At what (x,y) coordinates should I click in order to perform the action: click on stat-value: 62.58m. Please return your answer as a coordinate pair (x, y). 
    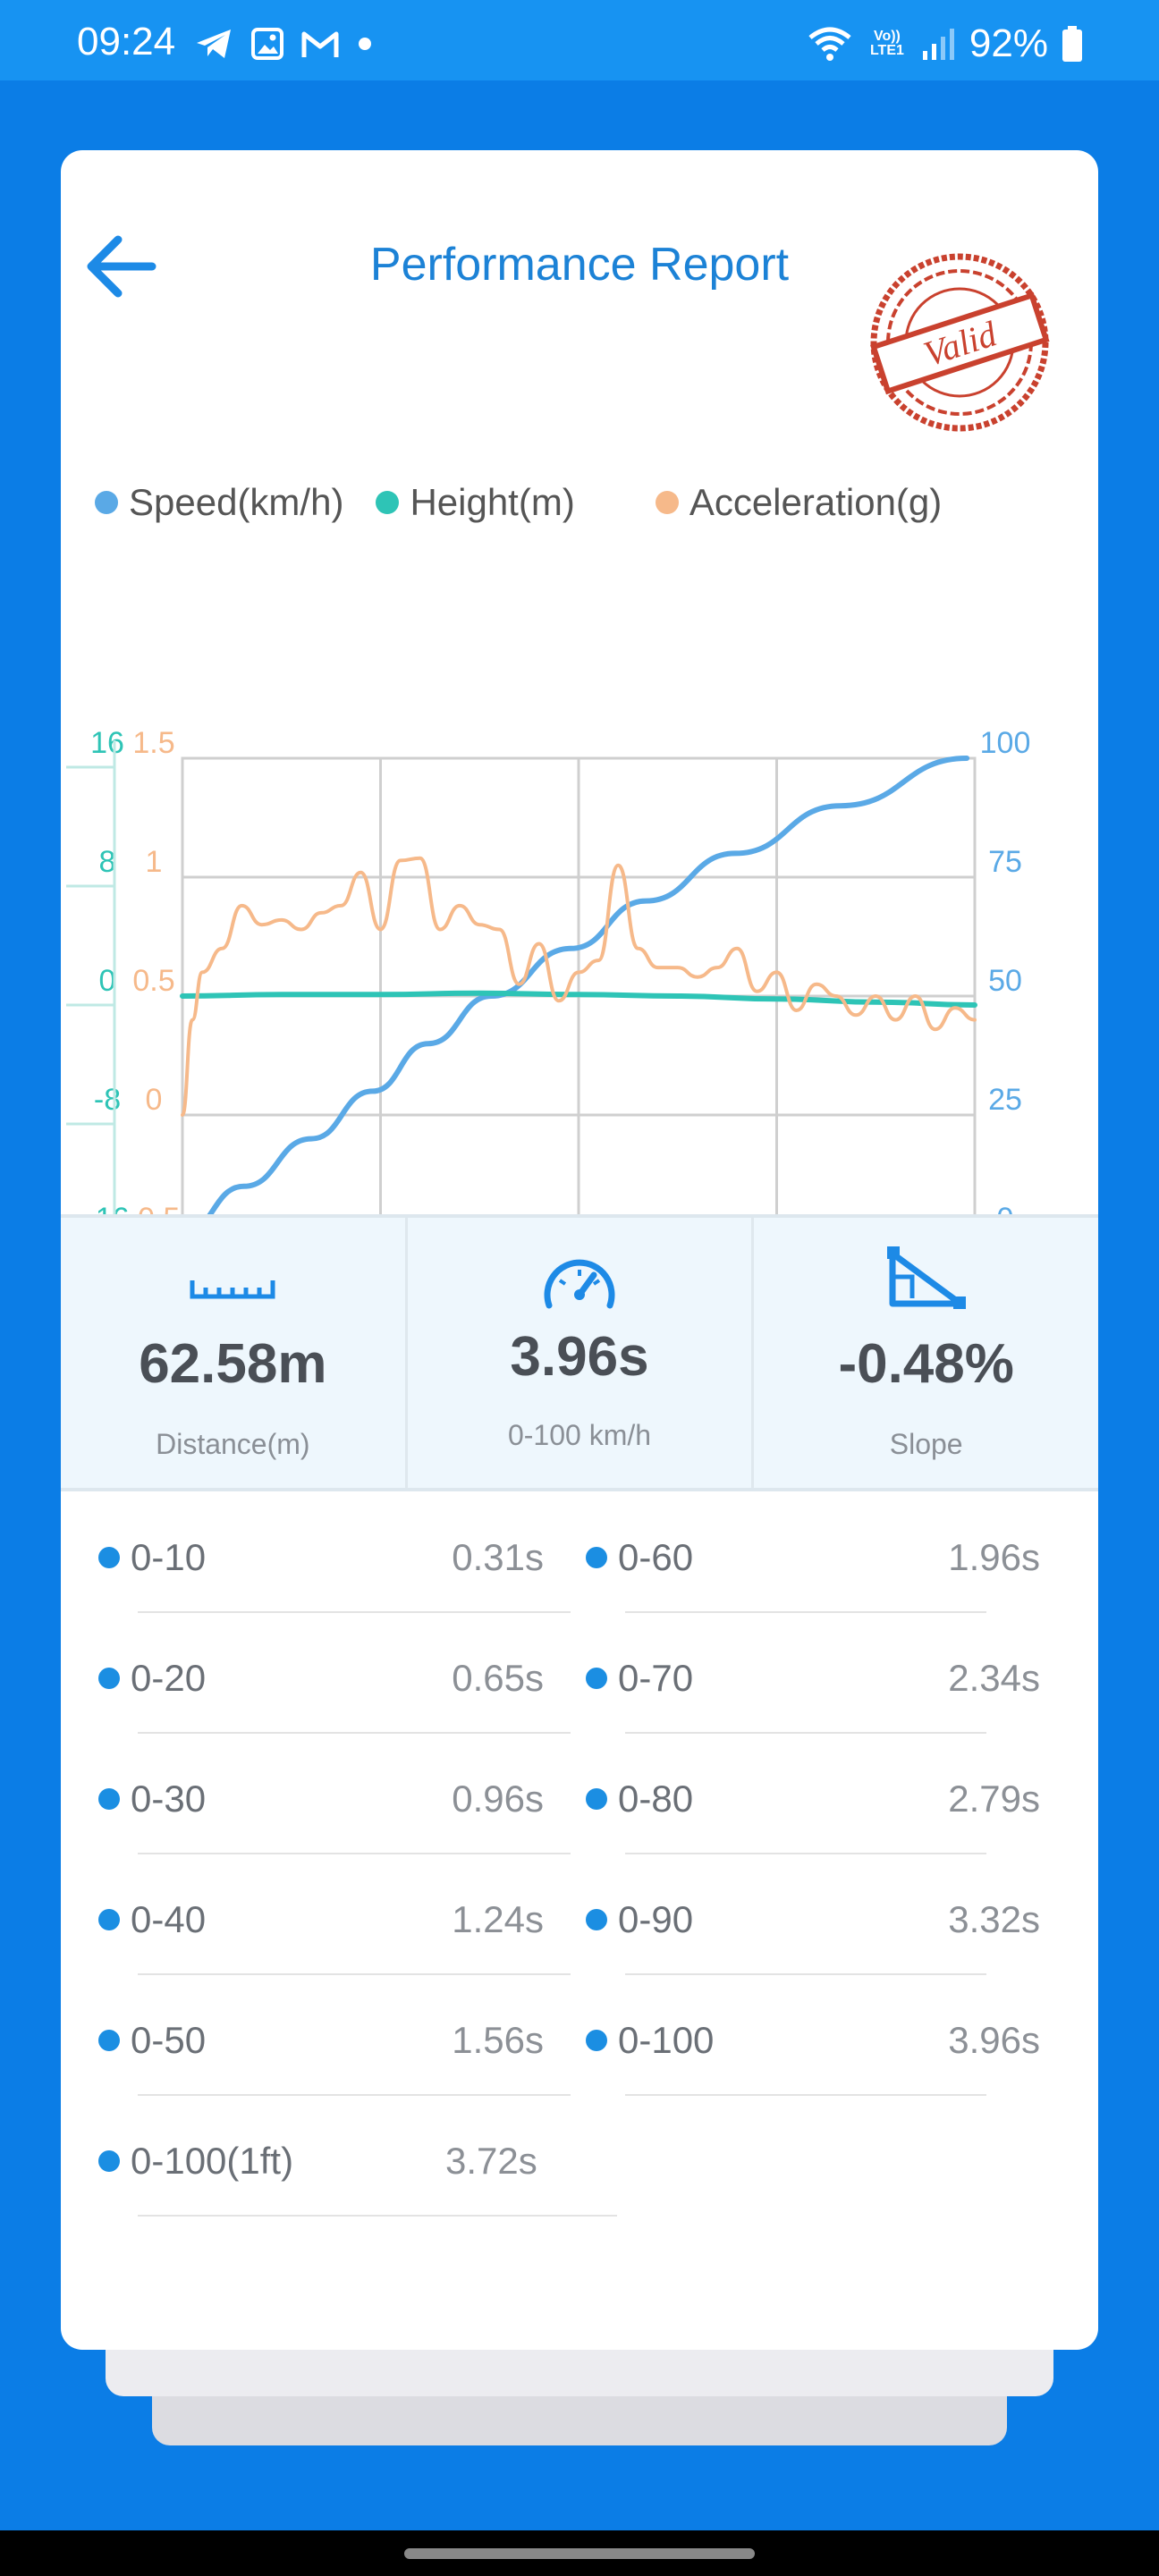
    Looking at the image, I should click on (233, 1364).